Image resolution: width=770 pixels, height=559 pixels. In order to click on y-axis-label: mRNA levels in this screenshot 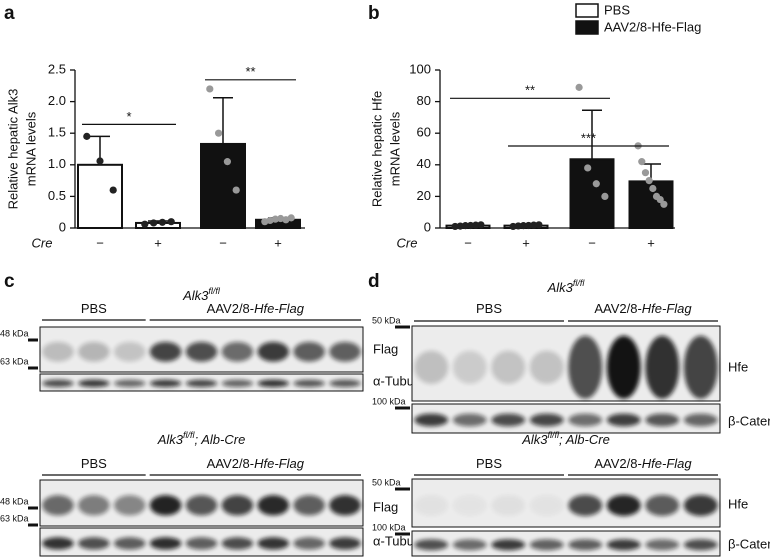, I will do `click(30, 148)`.